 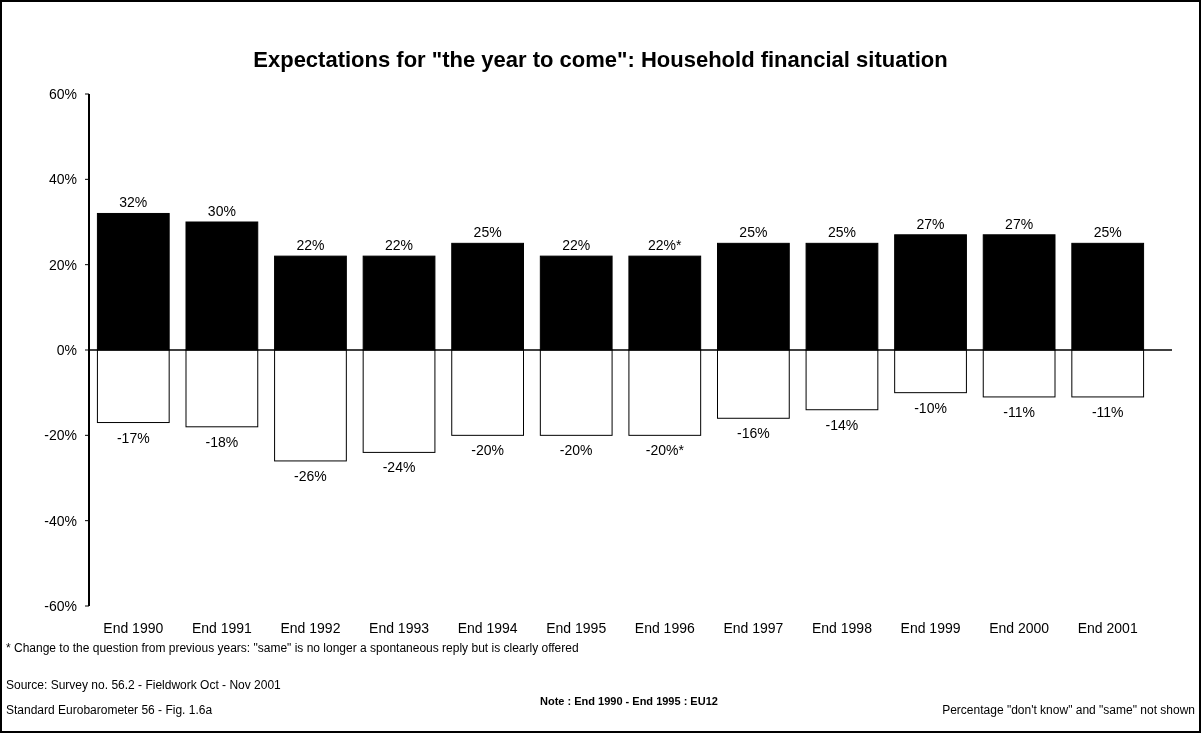 What do you see at coordinates (144, 685) in the screenshot?
I see `source-note: Source: Survey no. 56.2 - Fieldwork Oct - Nov 2001` at bounding box center [144, 685].